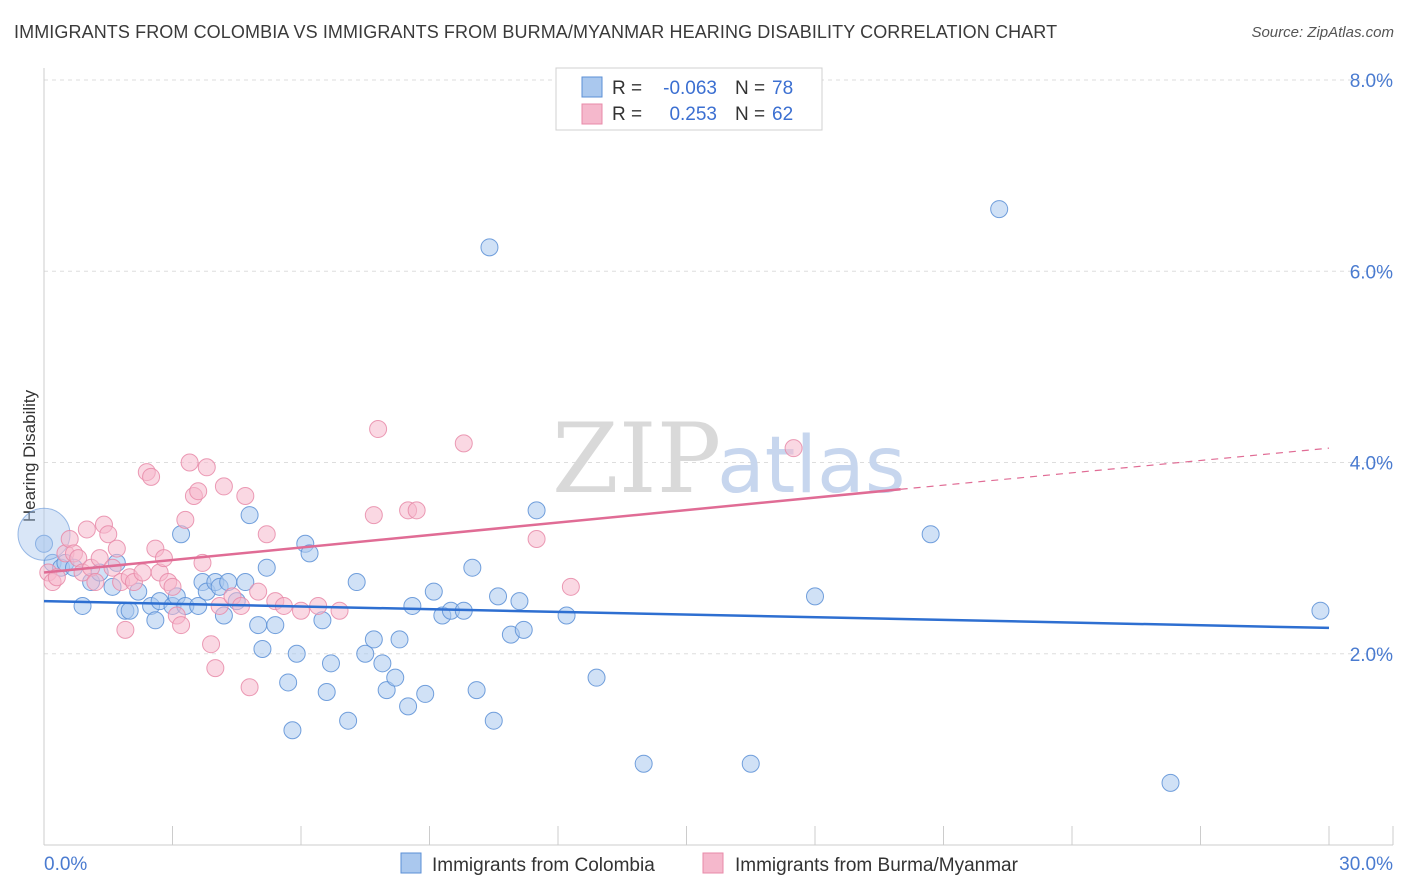 The image size is (1406, 892). Describe the element at coordinates (472, 531) in the screenshot. I see `trend-line-burma` at that location.